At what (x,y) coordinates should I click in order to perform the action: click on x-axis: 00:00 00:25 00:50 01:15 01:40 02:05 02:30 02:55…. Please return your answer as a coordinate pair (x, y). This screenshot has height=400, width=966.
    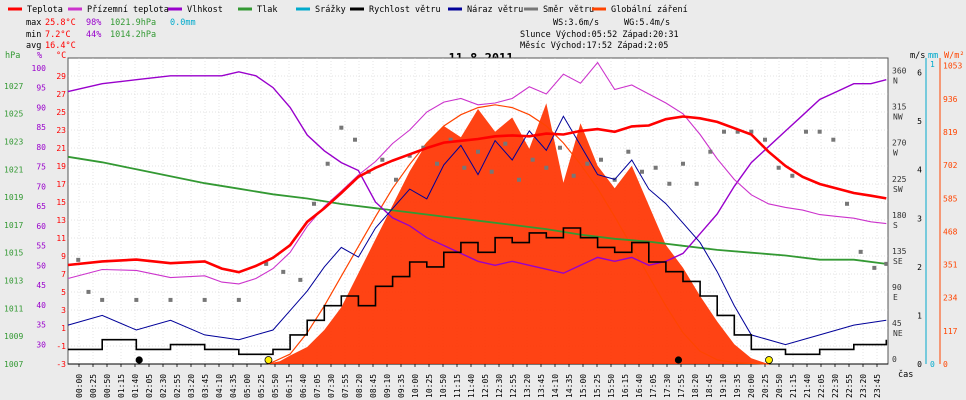
    Looking at the image, I should click on (478, 381).